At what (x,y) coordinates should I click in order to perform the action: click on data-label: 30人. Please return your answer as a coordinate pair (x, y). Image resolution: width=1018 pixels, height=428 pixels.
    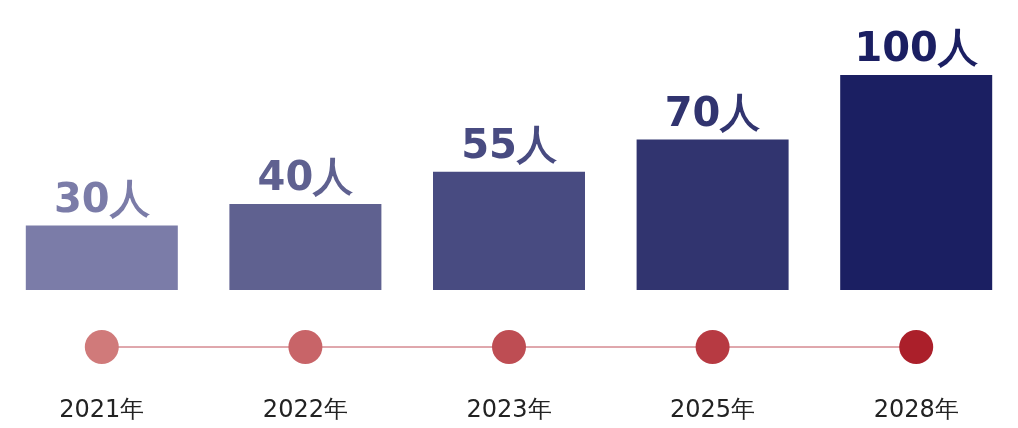
    Looking at the image, I should click on (102, 197).